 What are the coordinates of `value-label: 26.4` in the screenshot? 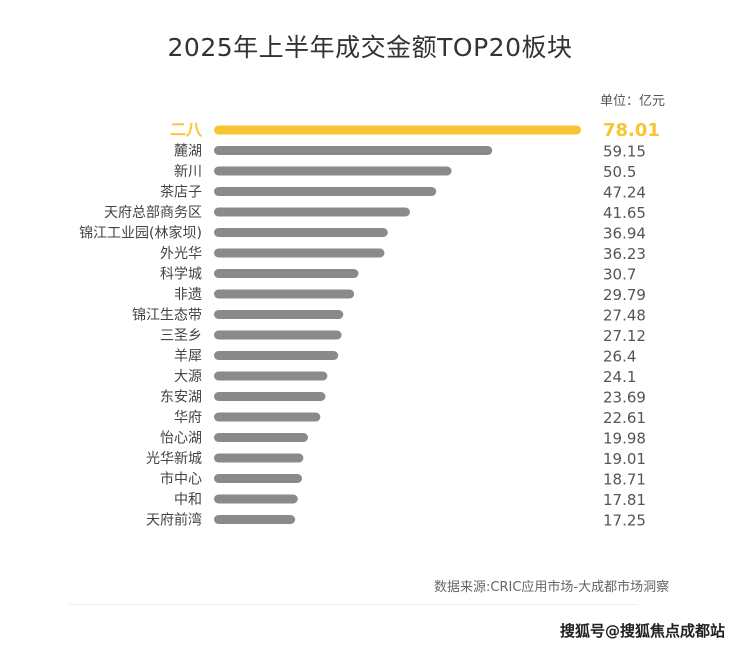 It's located at (619, 357).